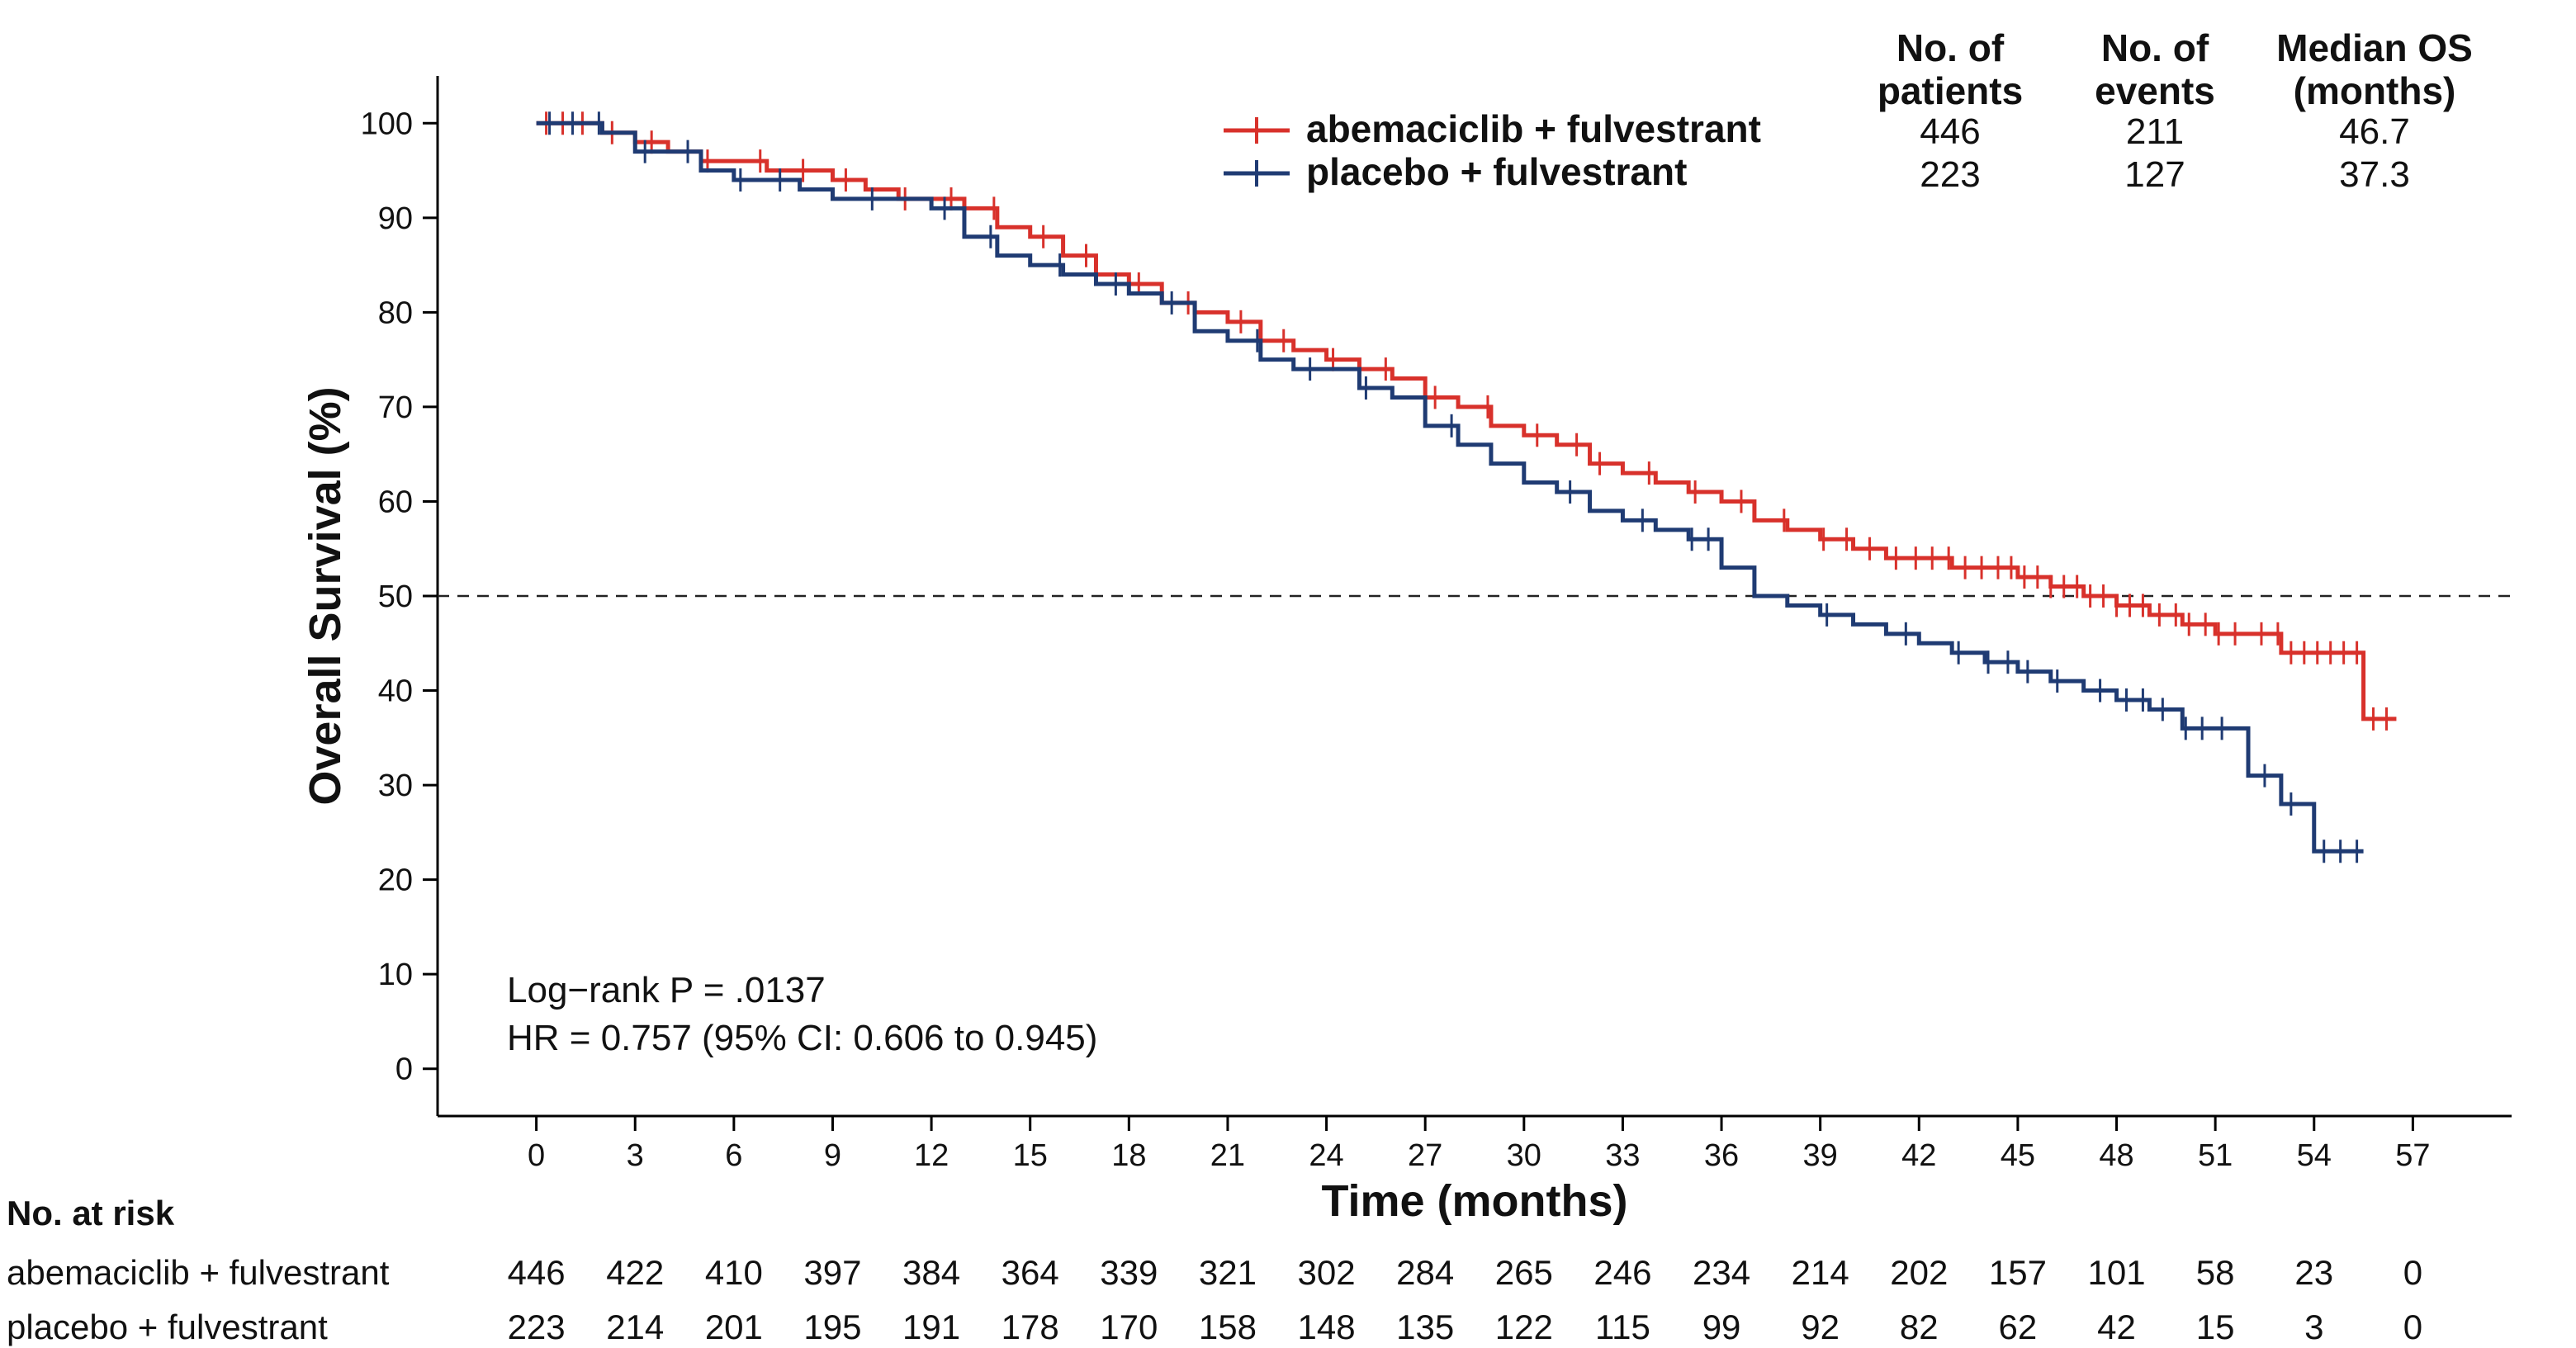 The image size is (2576, 1348). Describe the element at coordinates (1622, 1272) in the screenshot. I see `risk-value: 246` at that location.